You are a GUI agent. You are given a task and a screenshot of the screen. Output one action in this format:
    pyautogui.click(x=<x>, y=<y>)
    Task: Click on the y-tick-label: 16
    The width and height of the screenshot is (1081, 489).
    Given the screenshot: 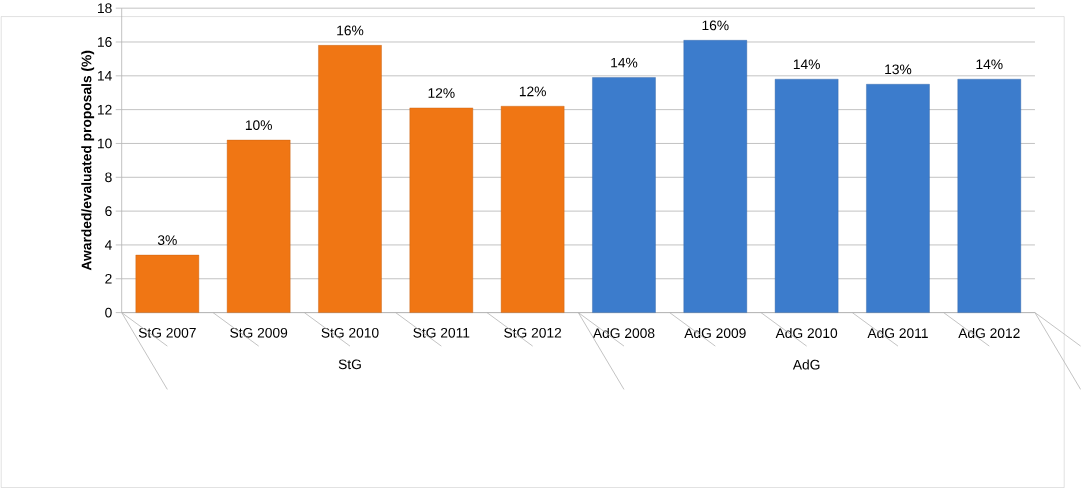 What is the action you would take?
    pyautogui.click(x=104, y=42)
    